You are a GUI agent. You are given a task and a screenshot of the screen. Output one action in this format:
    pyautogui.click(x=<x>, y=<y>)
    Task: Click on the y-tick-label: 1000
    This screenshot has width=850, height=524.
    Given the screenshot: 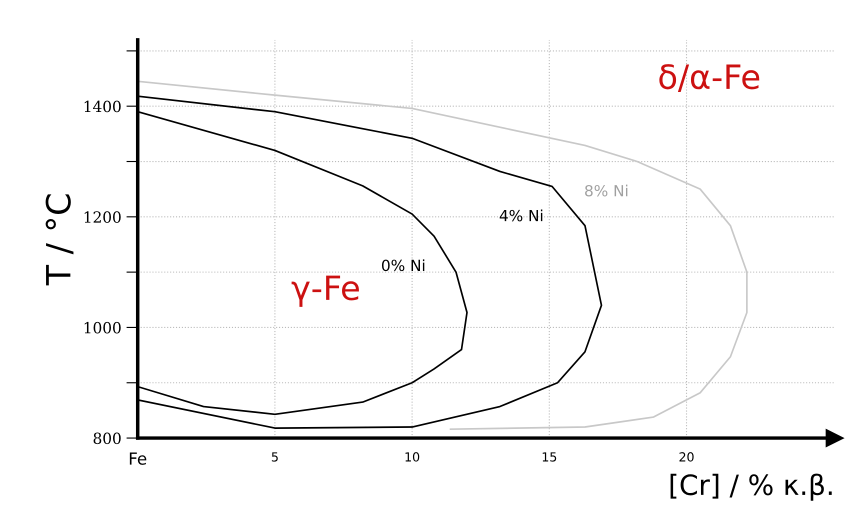 What is the action you would take?
    pyautogui.click(x=102, y=328)
    